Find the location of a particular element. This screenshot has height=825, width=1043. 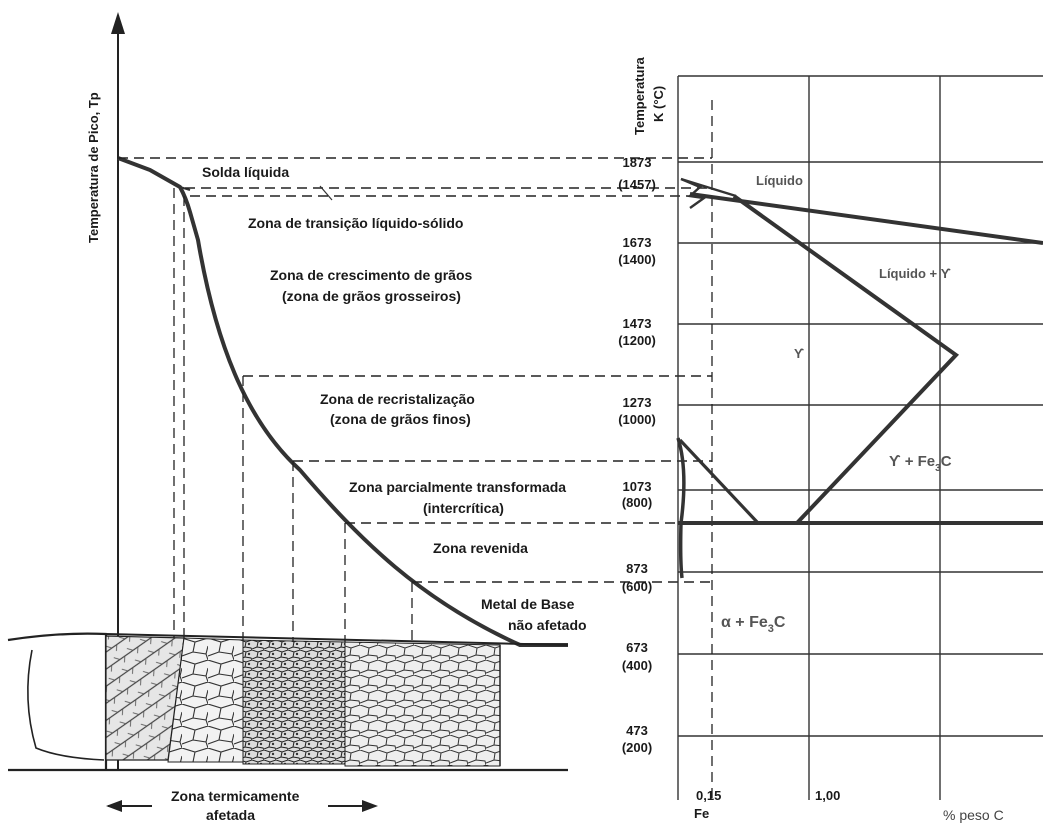

tick-1000: (1000) is located at coordinates (637, 419).